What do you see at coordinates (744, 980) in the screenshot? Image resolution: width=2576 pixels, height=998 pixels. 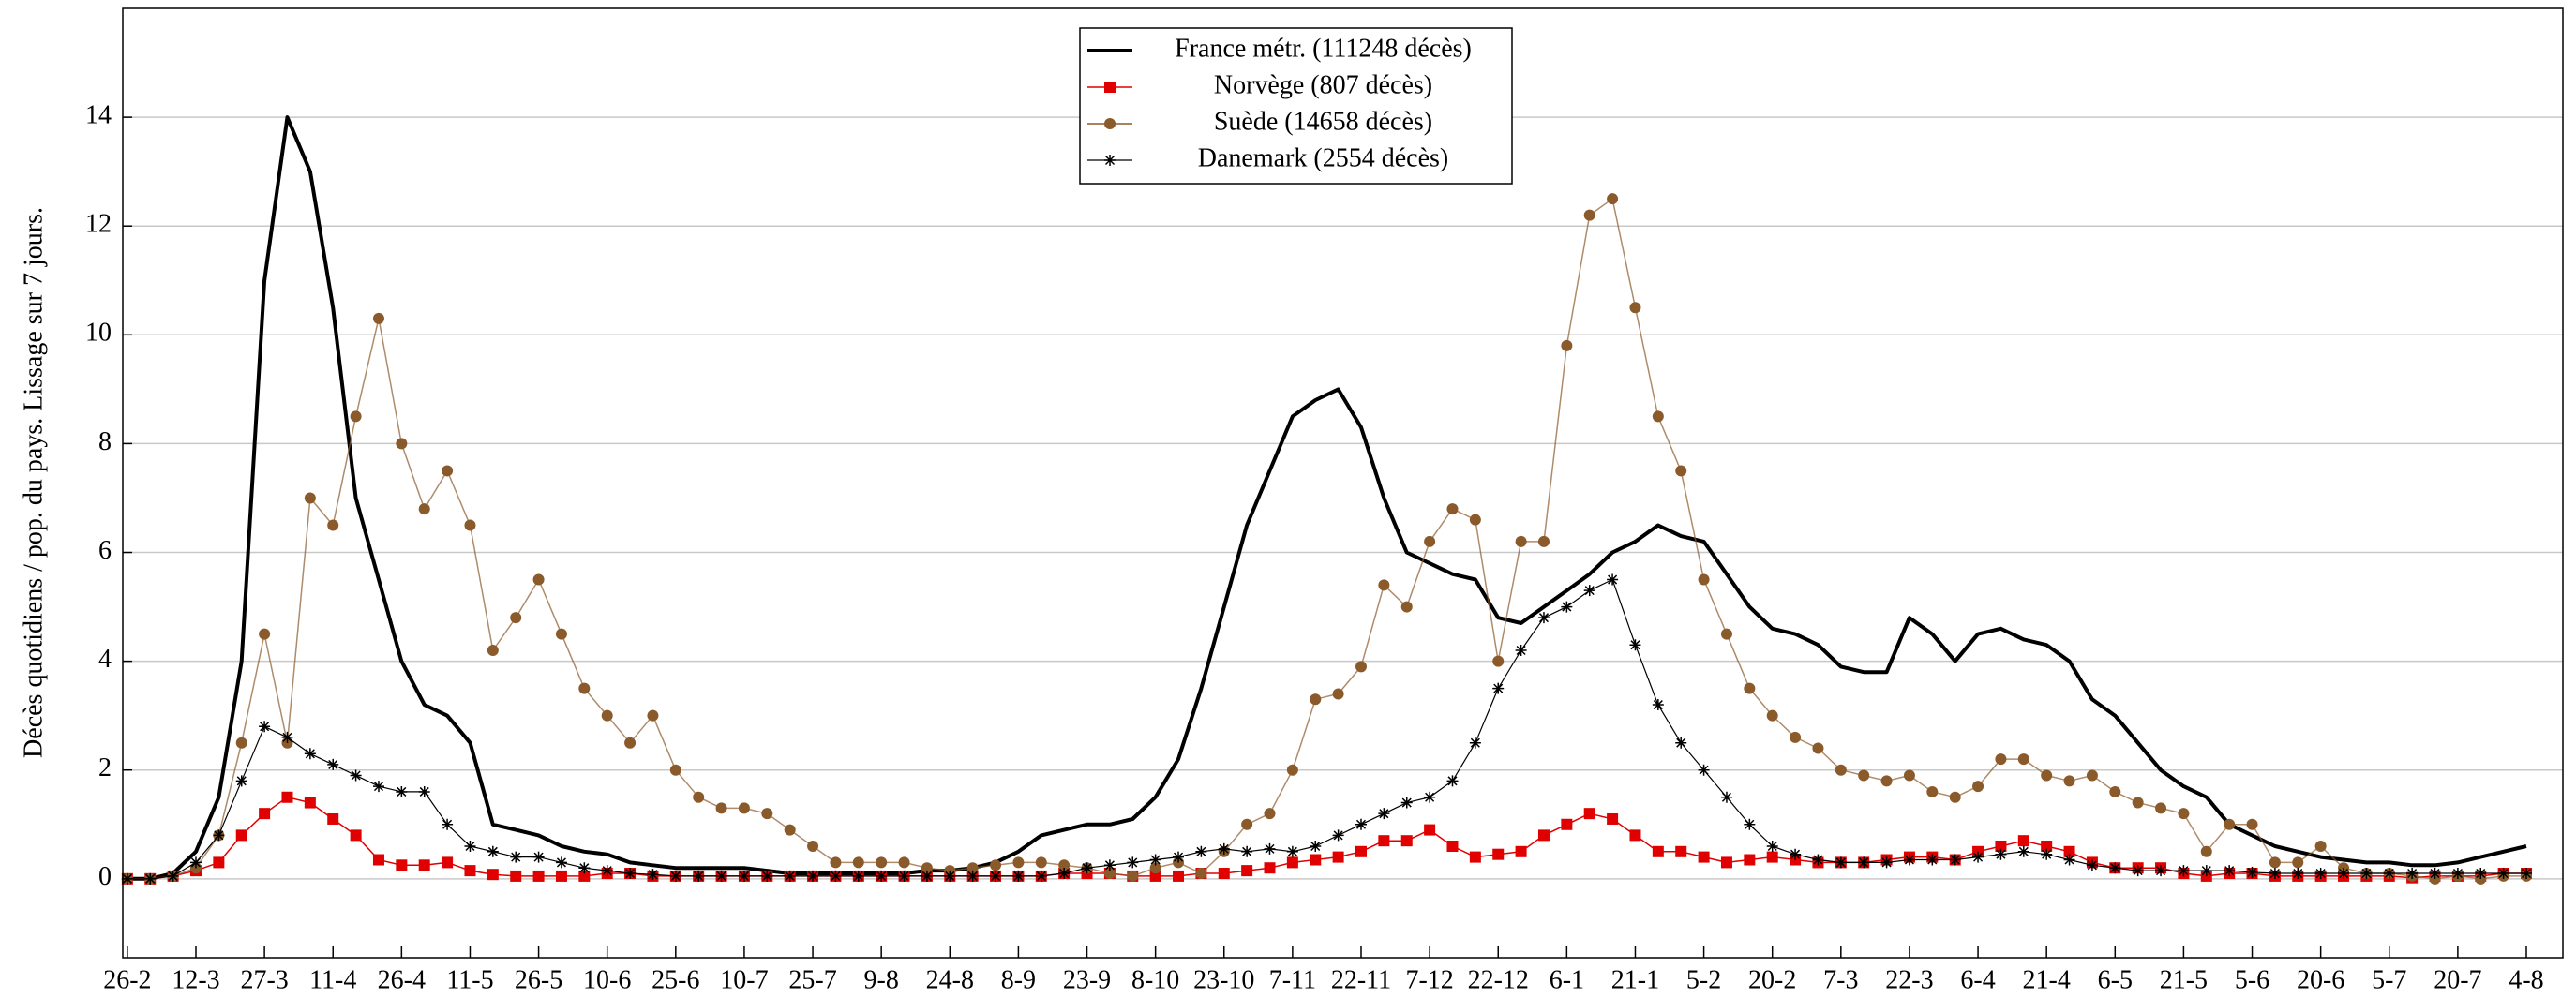 I see `x-tick-label: 10-7` at bounding box center [744, 980].